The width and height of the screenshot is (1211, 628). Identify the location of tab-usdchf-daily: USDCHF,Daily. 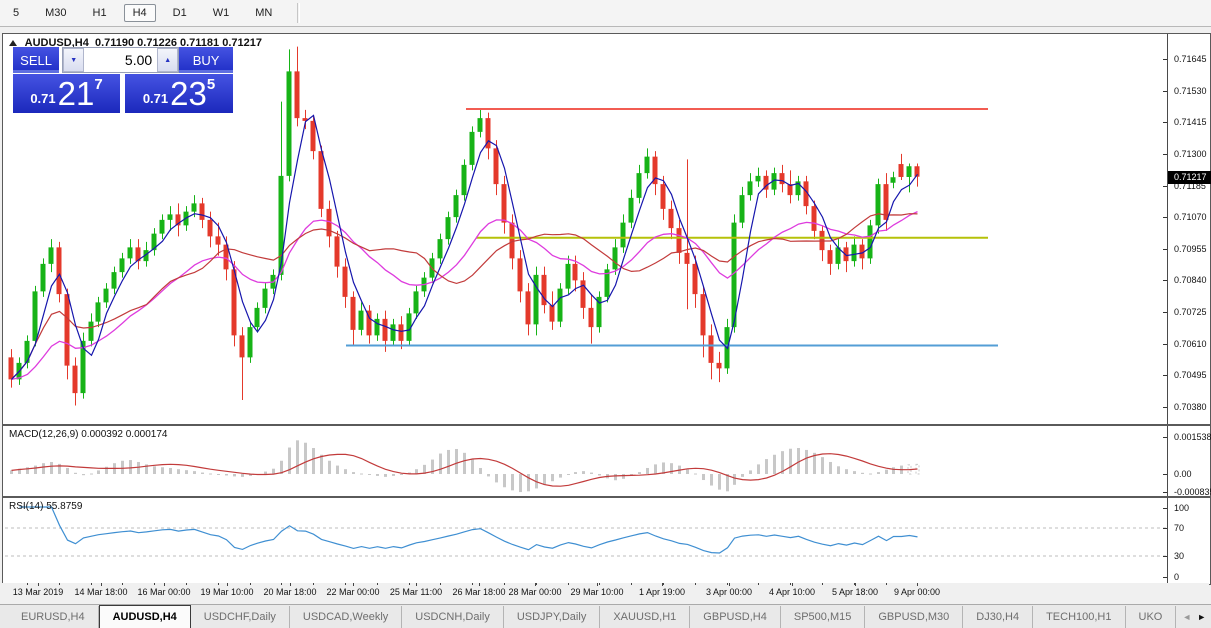
(240, 617).